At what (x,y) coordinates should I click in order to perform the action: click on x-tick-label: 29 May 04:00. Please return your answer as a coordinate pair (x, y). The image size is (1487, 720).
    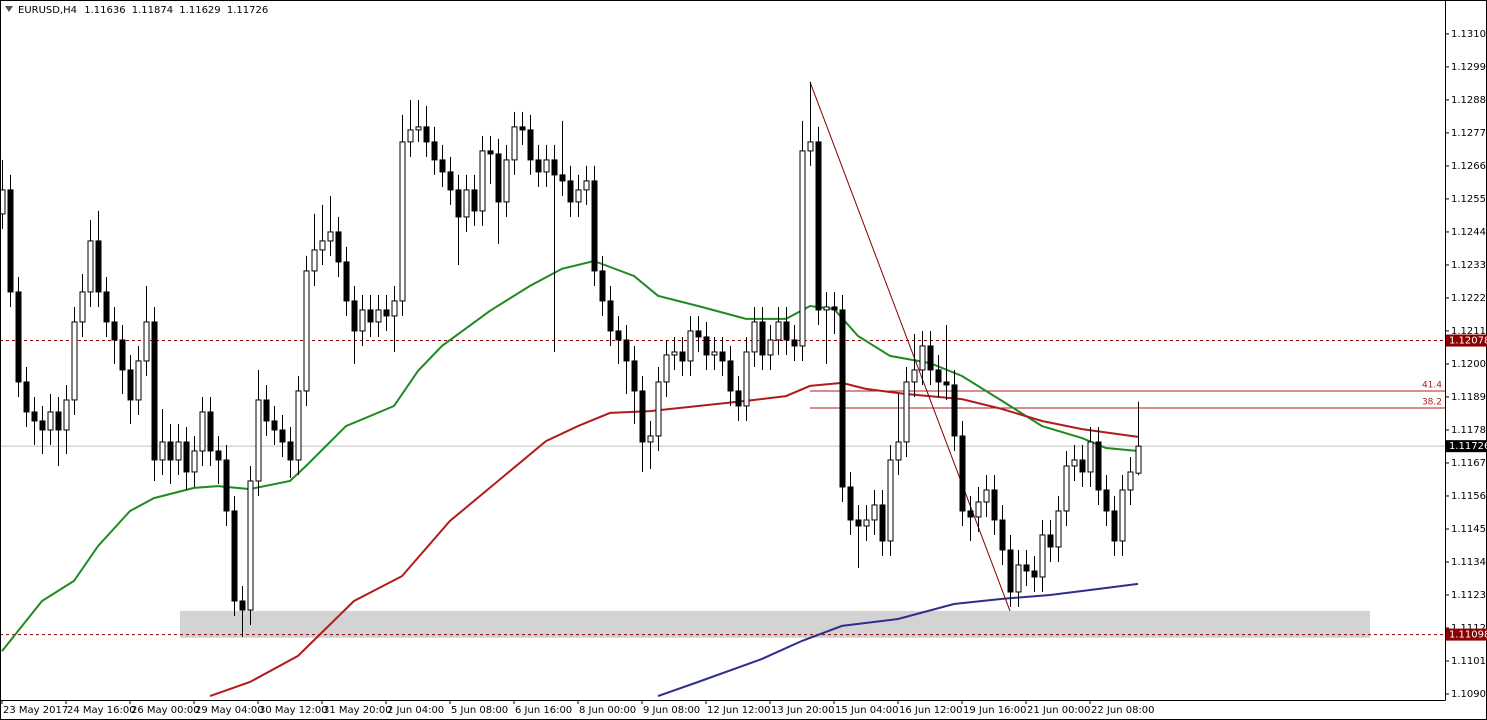
    Looking at the image, I should click on (229, 710).